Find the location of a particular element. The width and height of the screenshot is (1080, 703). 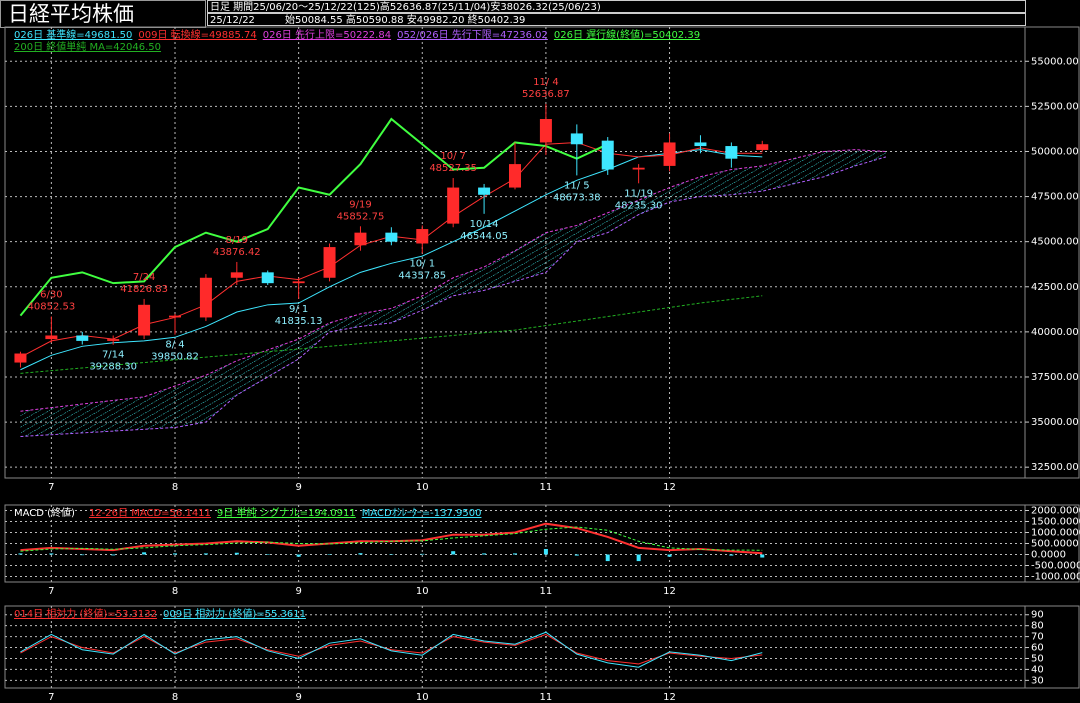

annotation-value: 48673.38 is located at coordinates (577, 197).